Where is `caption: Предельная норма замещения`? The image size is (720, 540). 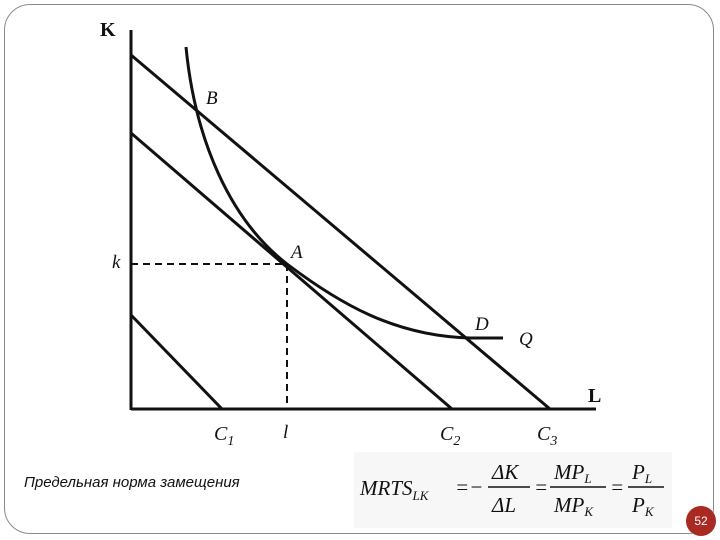
caption: Предельная норма замещения is located at coordinates (132, 482).